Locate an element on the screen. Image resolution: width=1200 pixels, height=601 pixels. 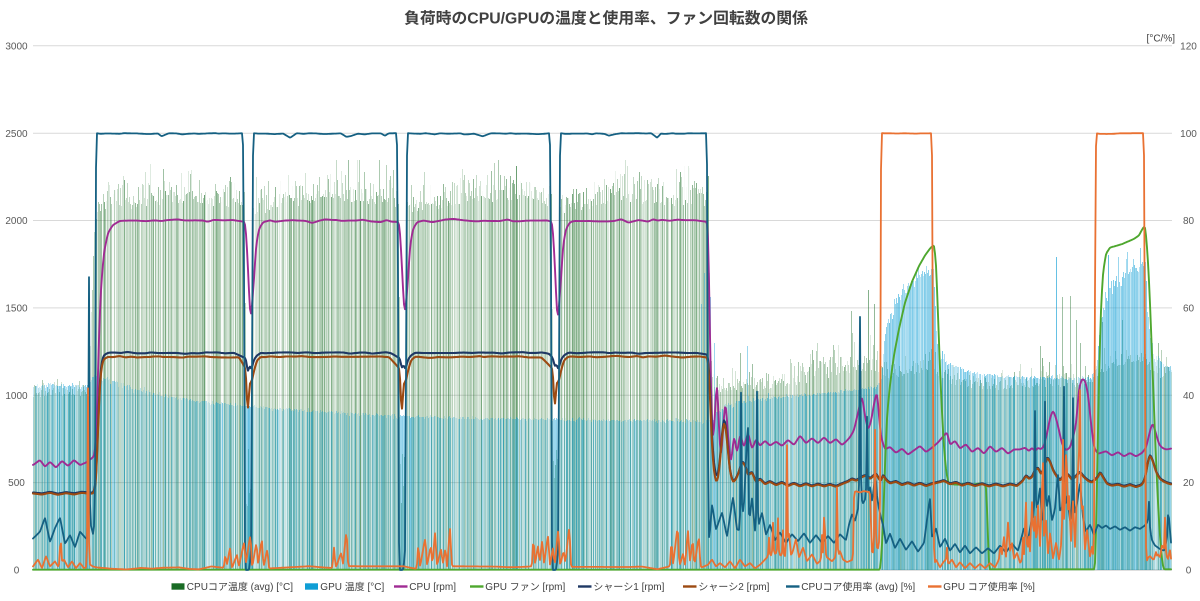
svg-text: 60 is located at coordinates (1189, 309).